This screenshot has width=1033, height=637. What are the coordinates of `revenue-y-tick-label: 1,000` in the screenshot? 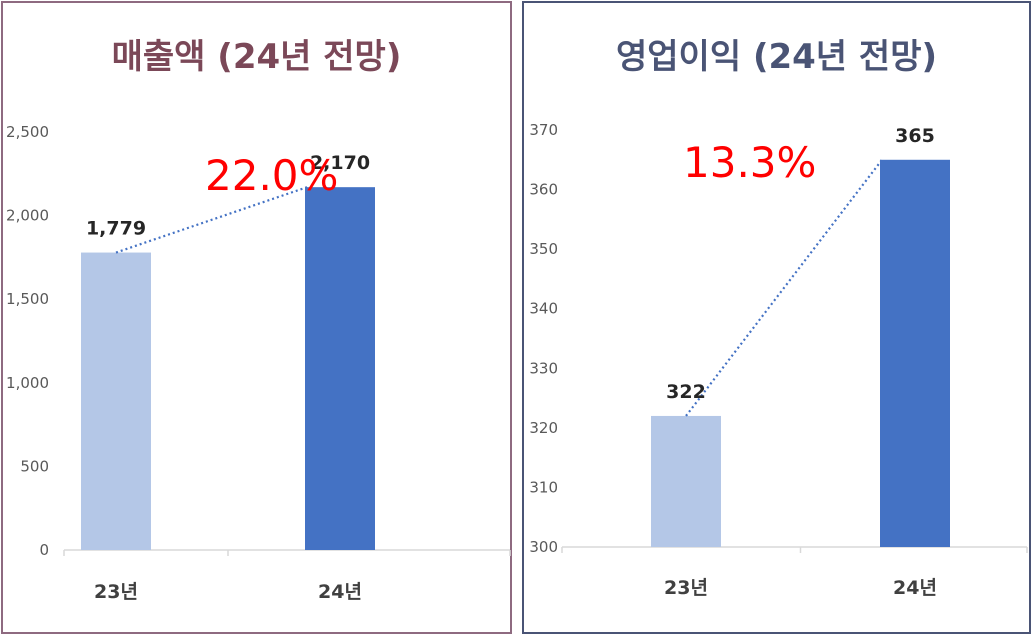 It's located at (27, 383).